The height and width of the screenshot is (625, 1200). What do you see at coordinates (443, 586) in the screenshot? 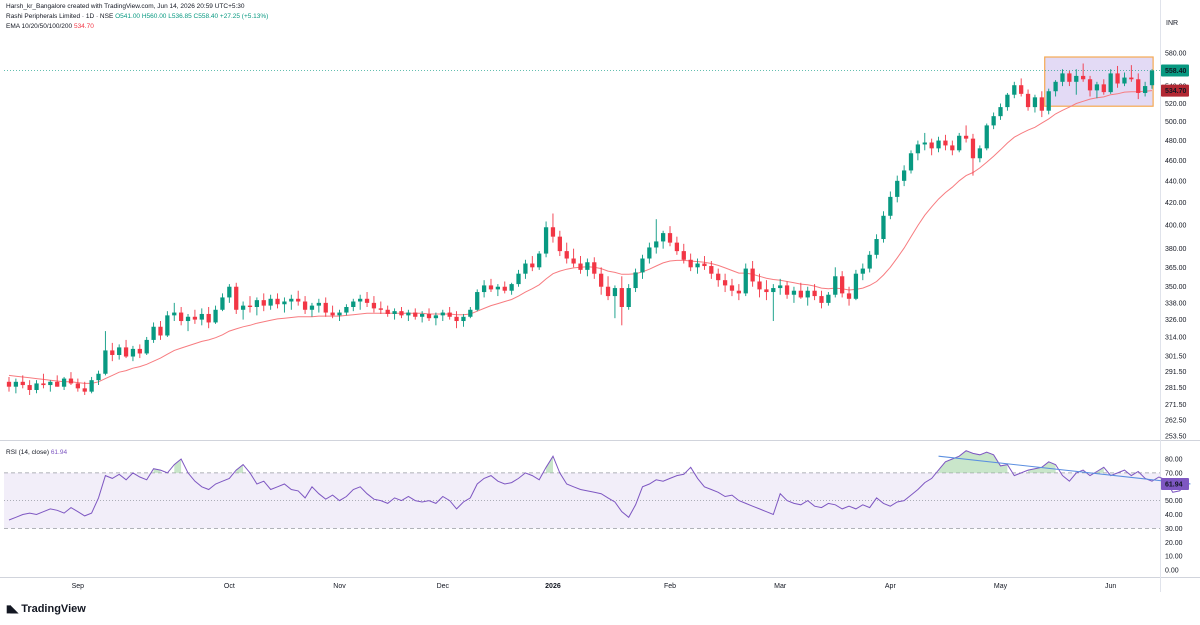
I see `time-axis-label: Dec` at bounding box center [443, 586].